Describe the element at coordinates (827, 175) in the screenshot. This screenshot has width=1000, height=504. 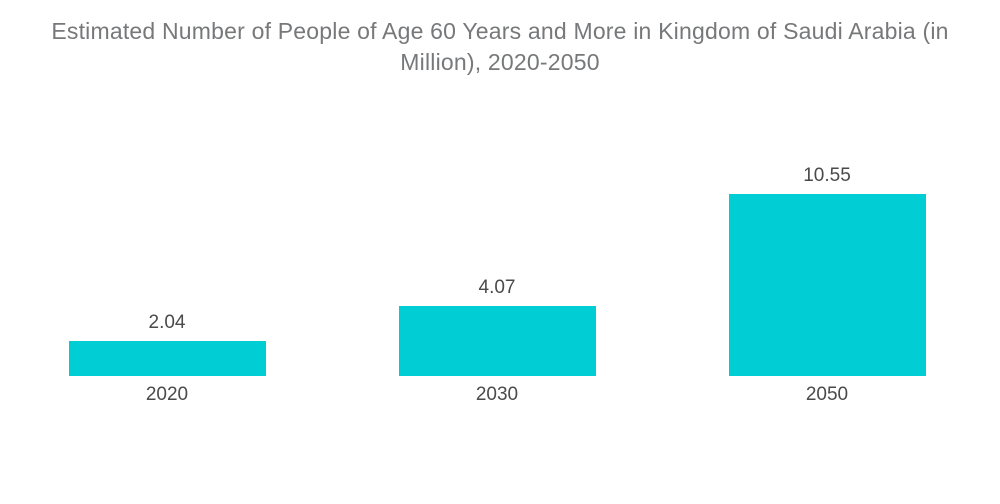
I see `bar-value-label: 10.55` at that location.